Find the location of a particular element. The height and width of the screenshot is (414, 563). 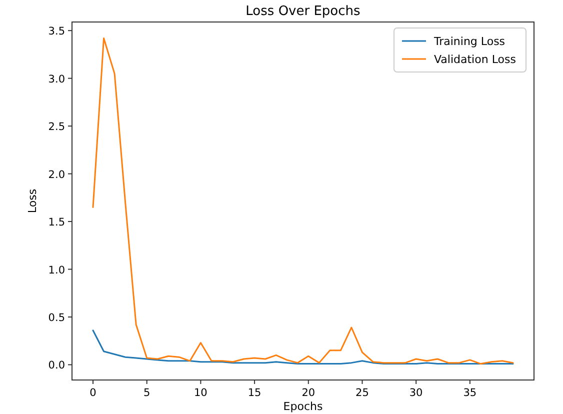

x-tick-label: 35 is located at coordinates (470, 393).